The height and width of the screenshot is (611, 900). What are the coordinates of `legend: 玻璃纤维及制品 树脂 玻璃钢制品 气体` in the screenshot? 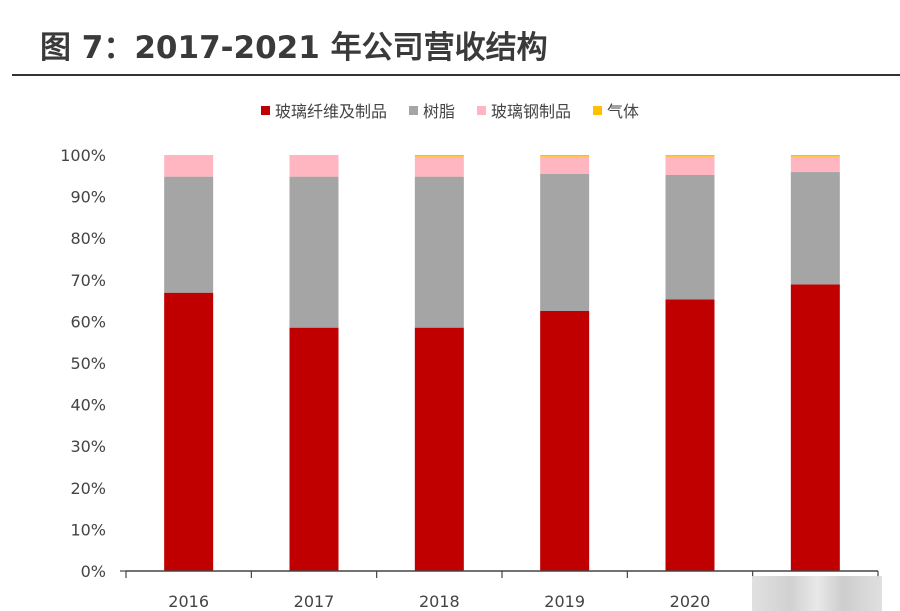 It's located at (450, 110).